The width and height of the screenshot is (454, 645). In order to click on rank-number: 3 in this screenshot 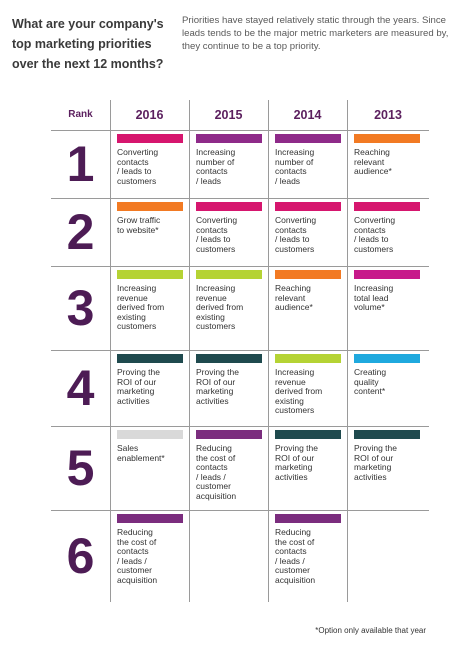, I will do `click(80, 308)`.